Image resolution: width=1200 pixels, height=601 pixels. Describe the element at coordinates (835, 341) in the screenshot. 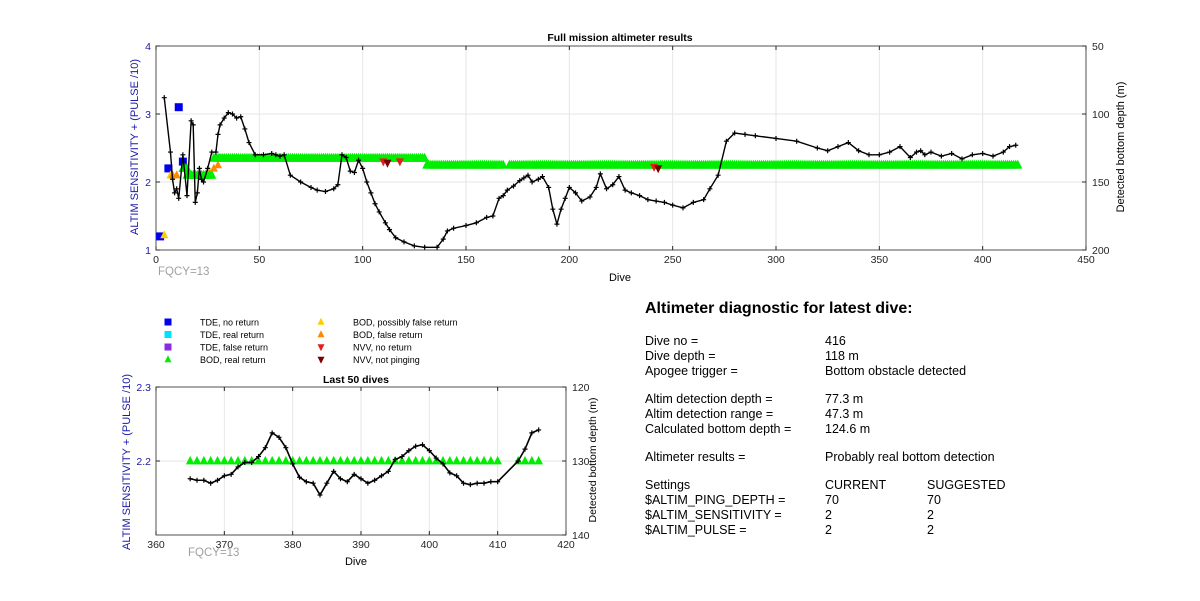

I see `dive-no-value: 416` at that location.